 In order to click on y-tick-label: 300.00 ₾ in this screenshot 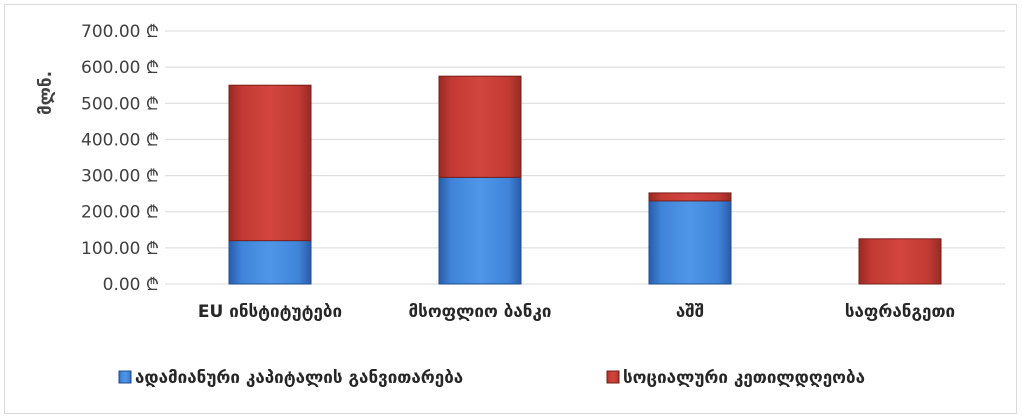, I will do `click(120, 177)`.